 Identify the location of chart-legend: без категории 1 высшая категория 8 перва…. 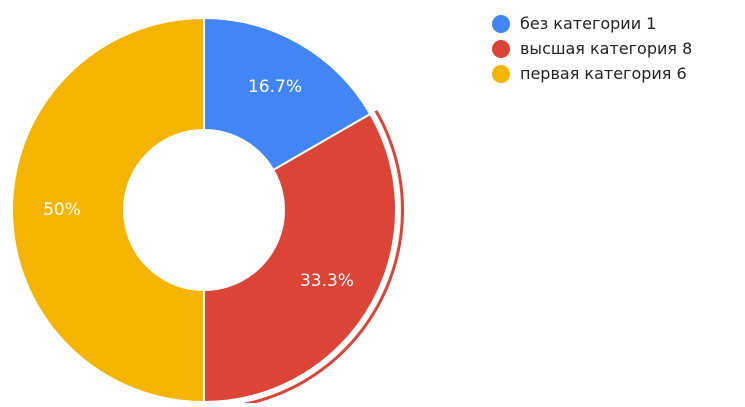
(592, 49).